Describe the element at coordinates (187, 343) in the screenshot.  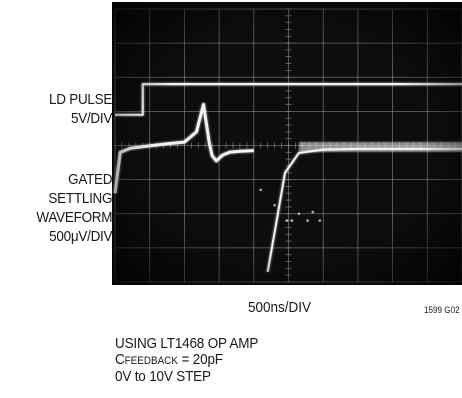
I see `notes-op-amp: USING LT1468 OP AMP` at that location.